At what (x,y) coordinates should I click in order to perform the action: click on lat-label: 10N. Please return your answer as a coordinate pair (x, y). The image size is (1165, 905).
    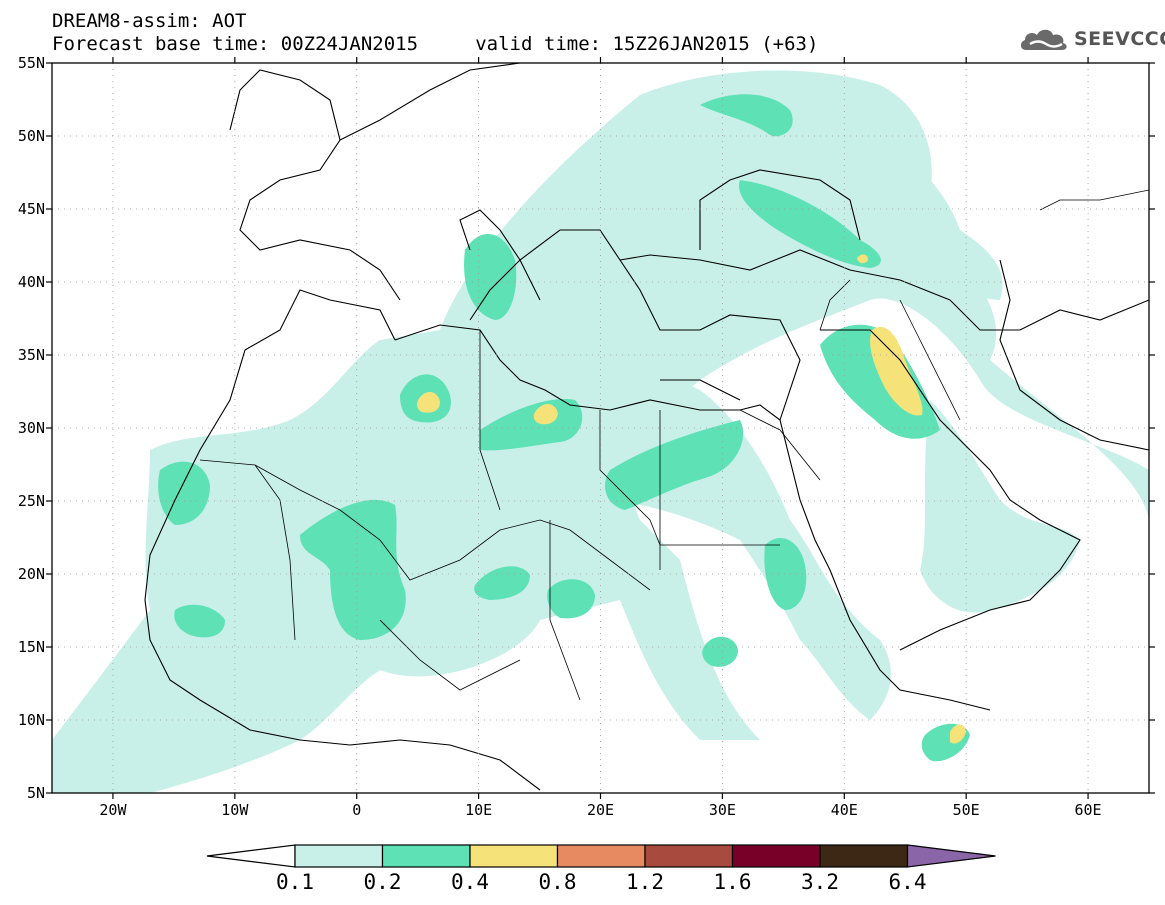
    Looking at the image, I should click on (31, 720).